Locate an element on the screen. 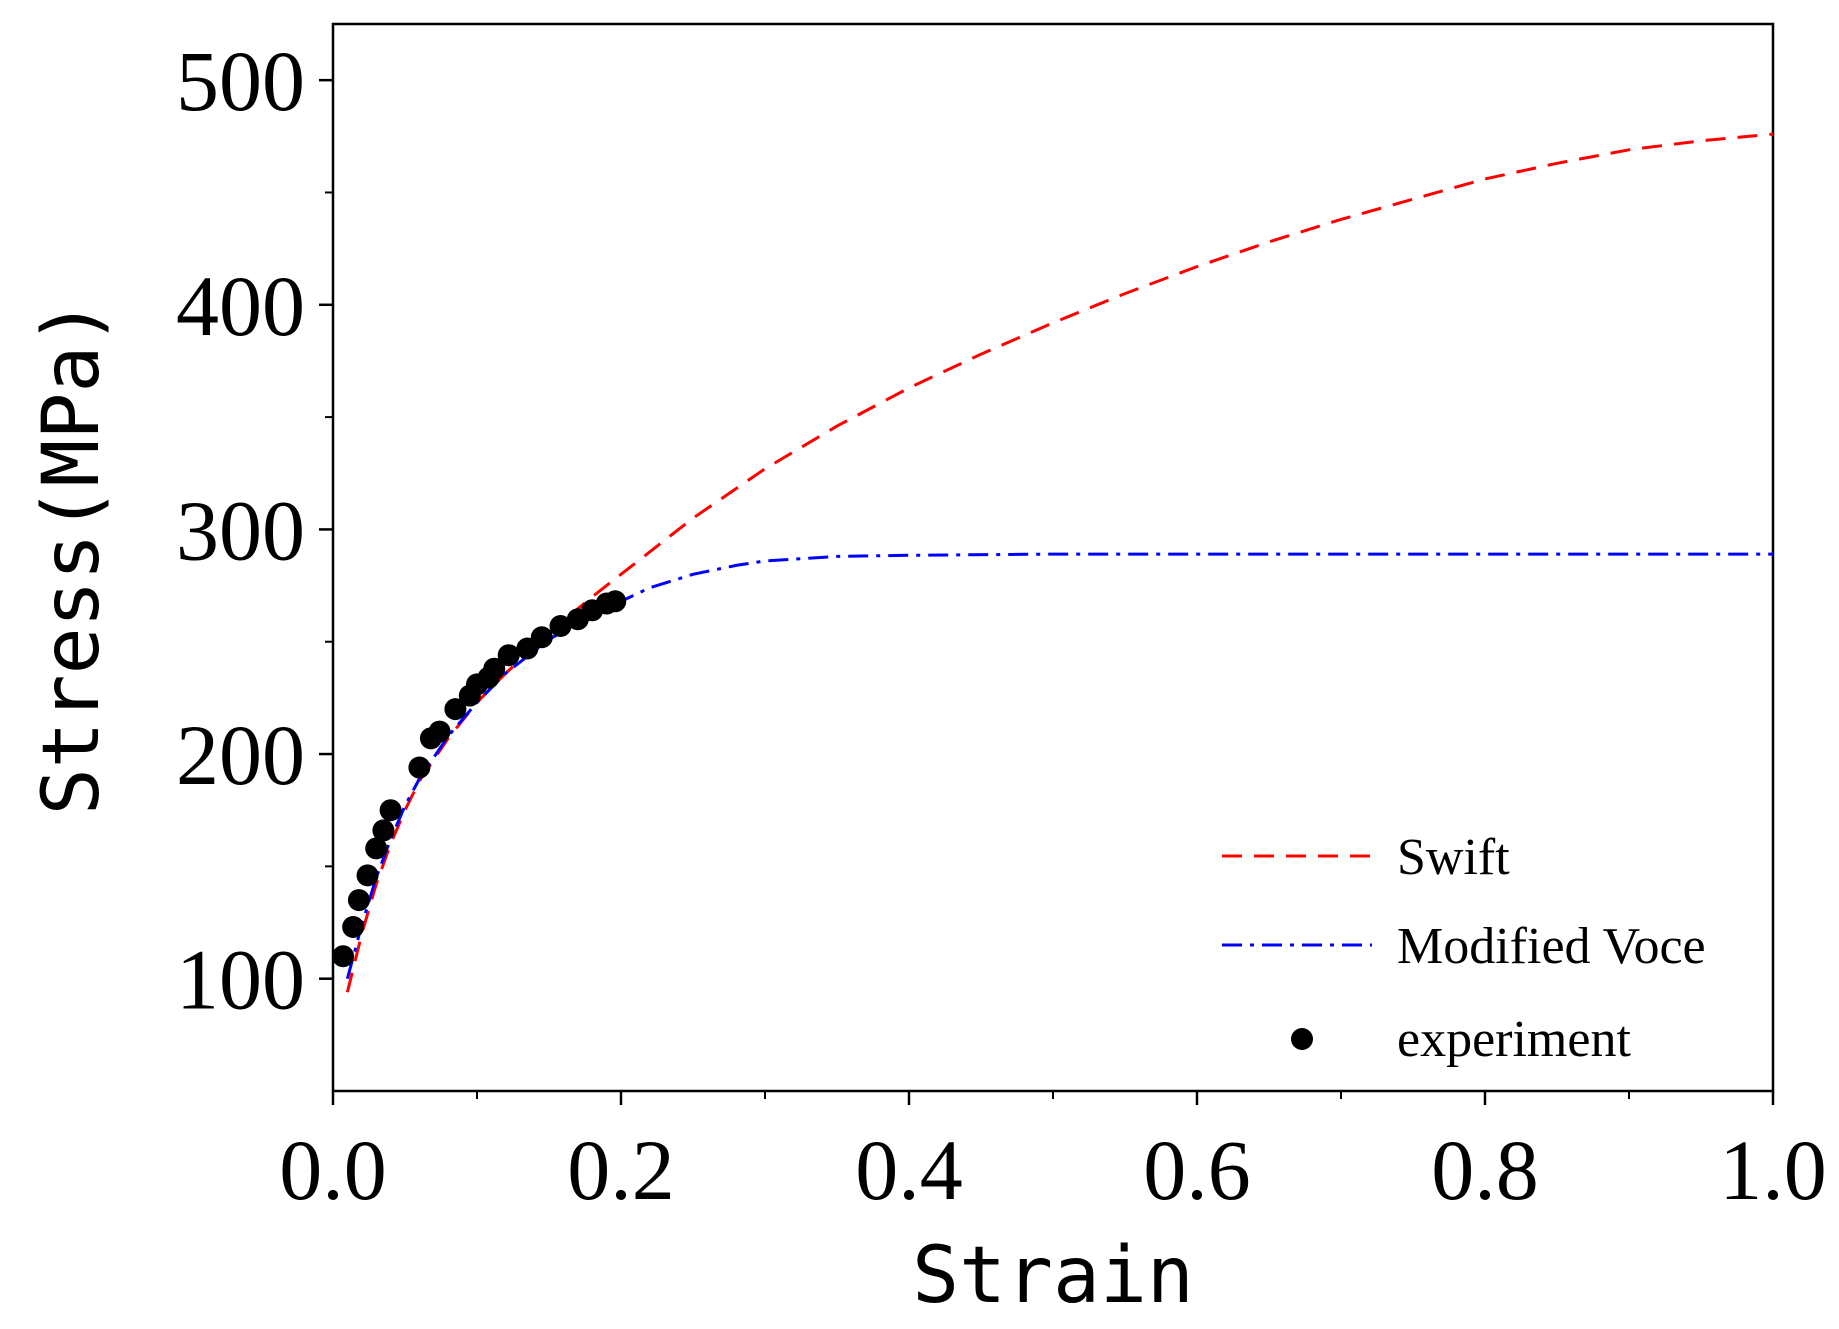 The width and height of the screenshot is (1839, 1329). y-axis-title: Stress(MPa) is located at coordinates (72, 557).